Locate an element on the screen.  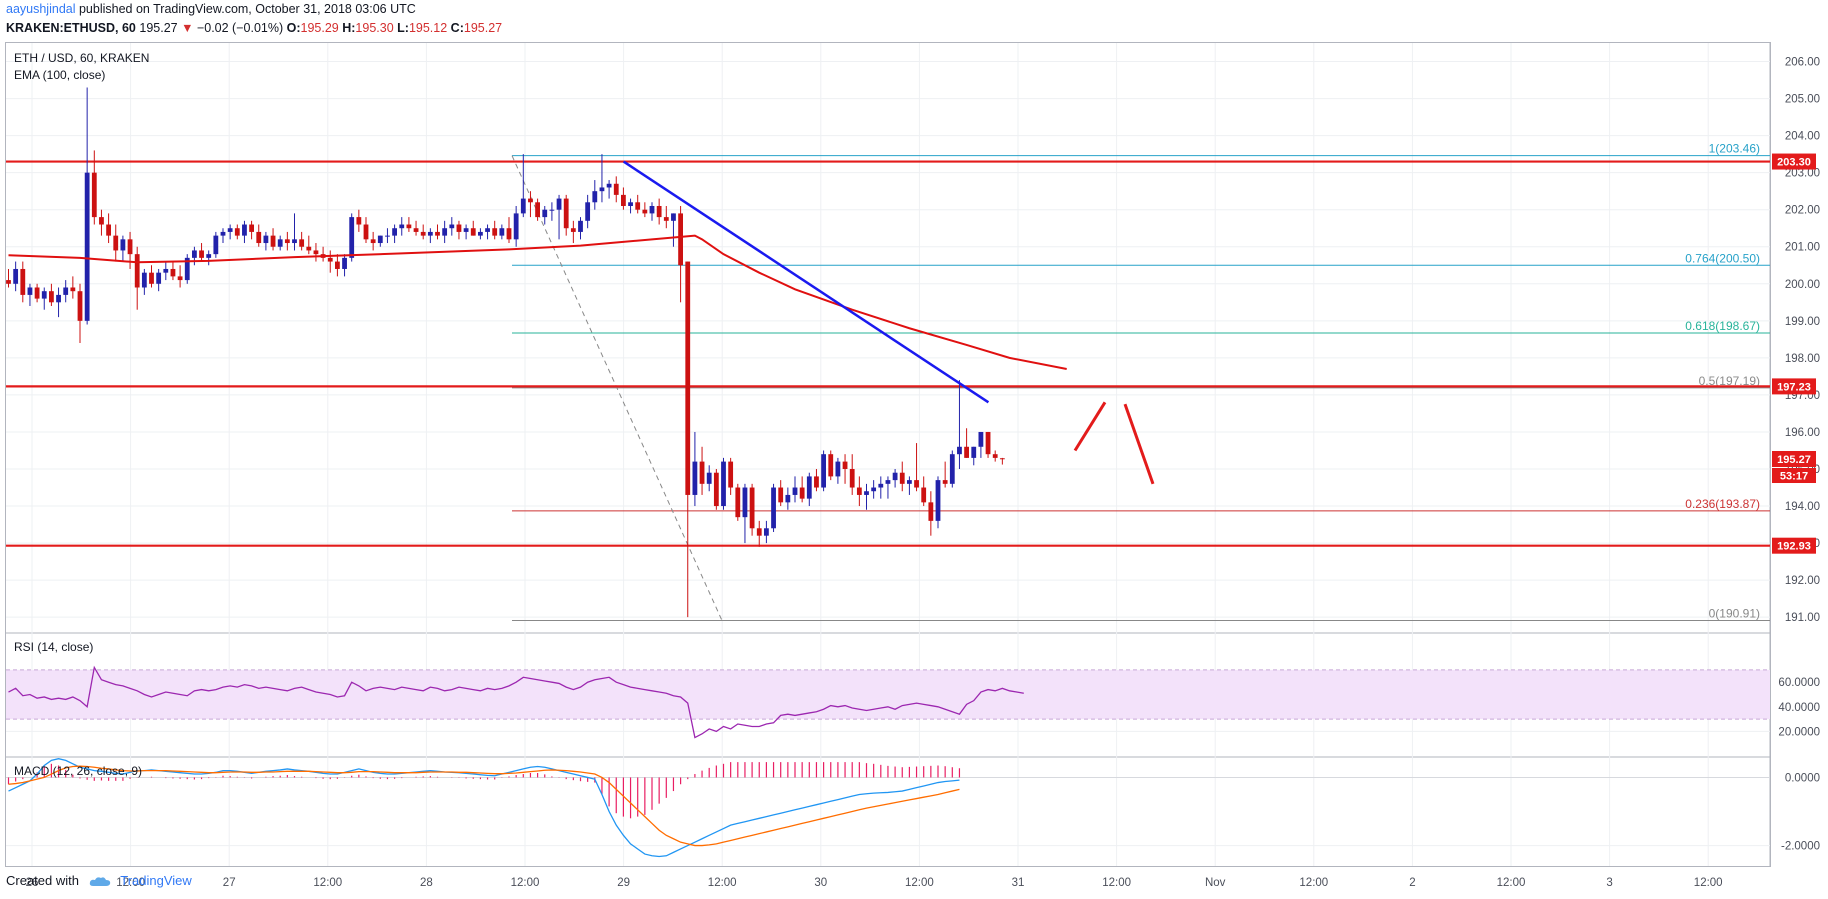
macd-line is located at coordinates (484, 808).